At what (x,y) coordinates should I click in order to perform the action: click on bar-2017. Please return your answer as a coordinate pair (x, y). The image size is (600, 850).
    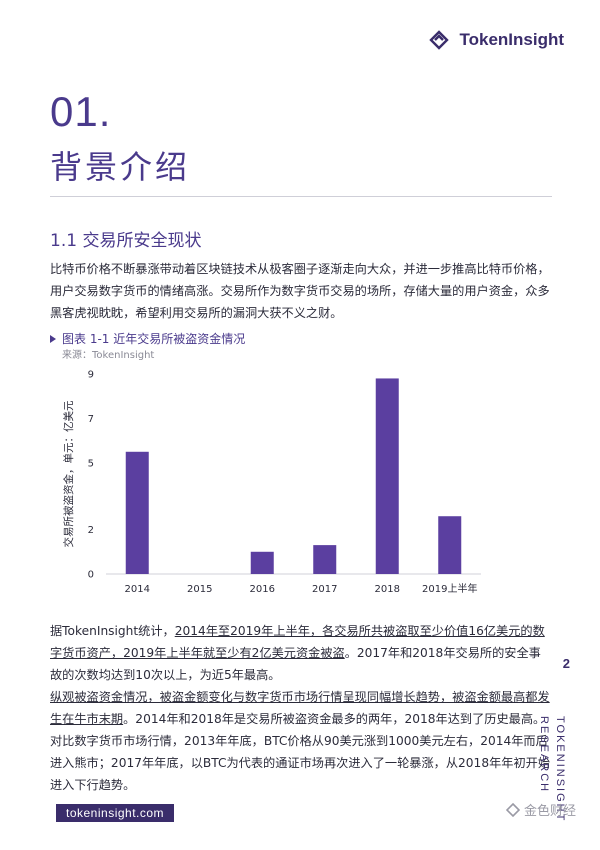
    Looking at the image, I should click on (325, 559).